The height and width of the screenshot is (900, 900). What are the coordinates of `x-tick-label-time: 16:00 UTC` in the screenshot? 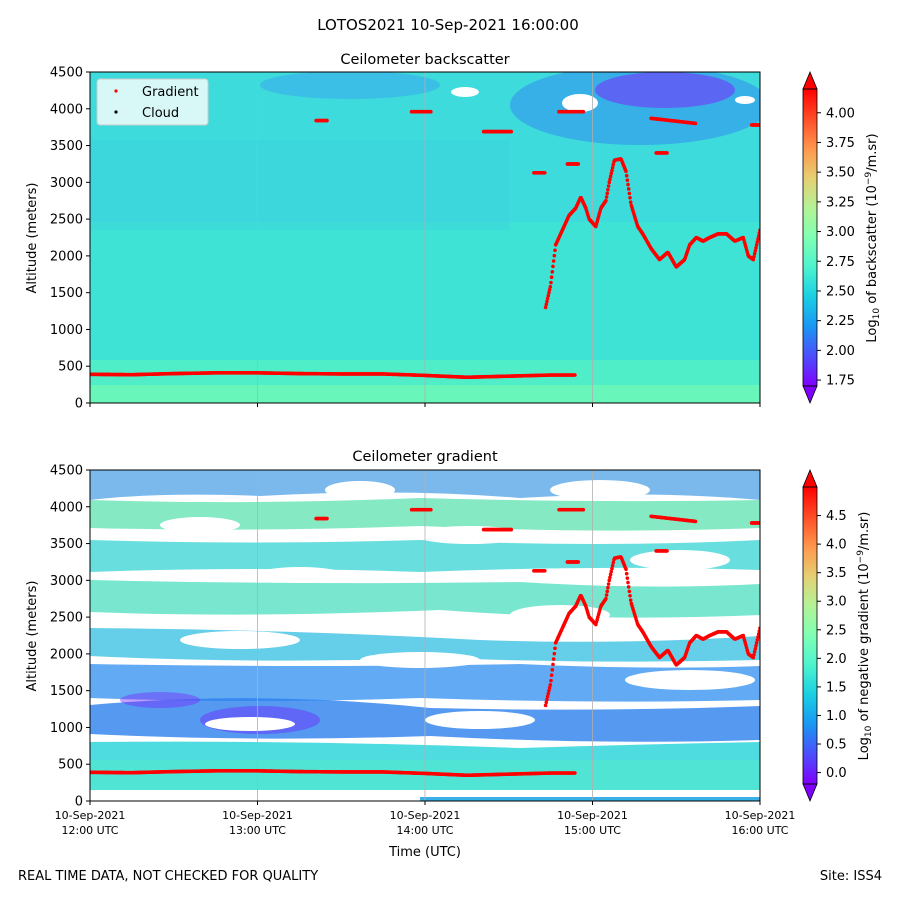 It's located at (759, 830).